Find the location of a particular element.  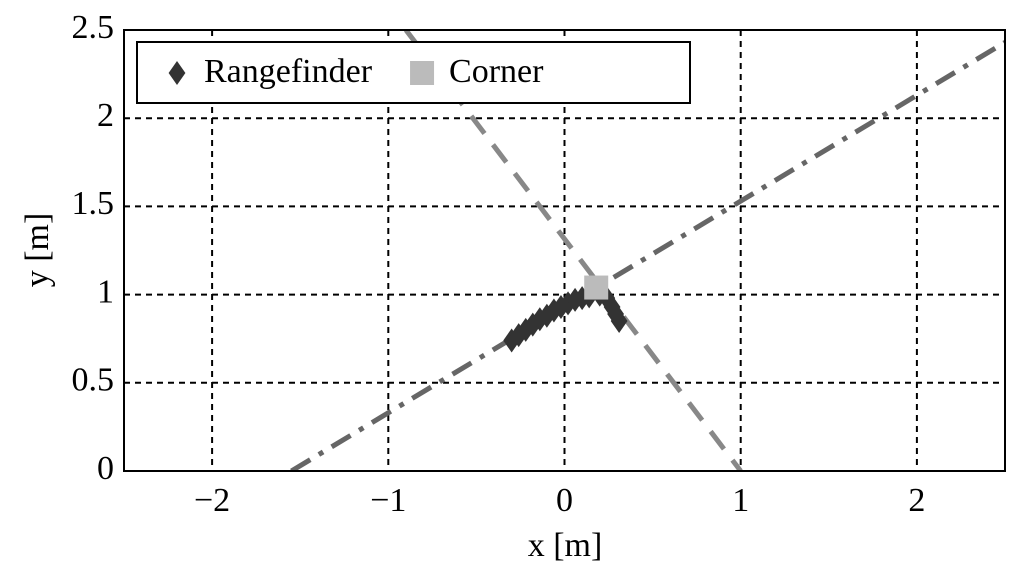

legend-label: Rangefinder is located at coordinates (288, 71).